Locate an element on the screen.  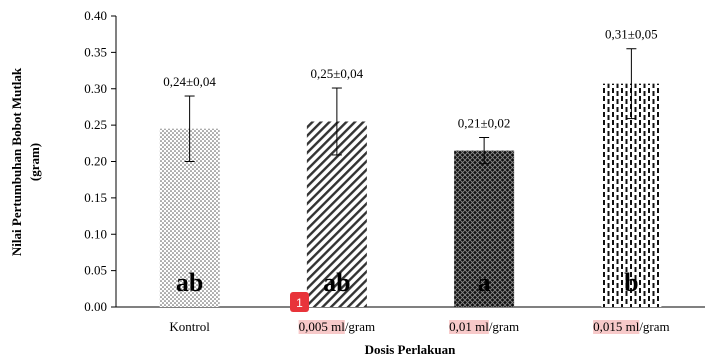
x-tick-label: 0,015 ml/gram is located at coordinates (631, 326).